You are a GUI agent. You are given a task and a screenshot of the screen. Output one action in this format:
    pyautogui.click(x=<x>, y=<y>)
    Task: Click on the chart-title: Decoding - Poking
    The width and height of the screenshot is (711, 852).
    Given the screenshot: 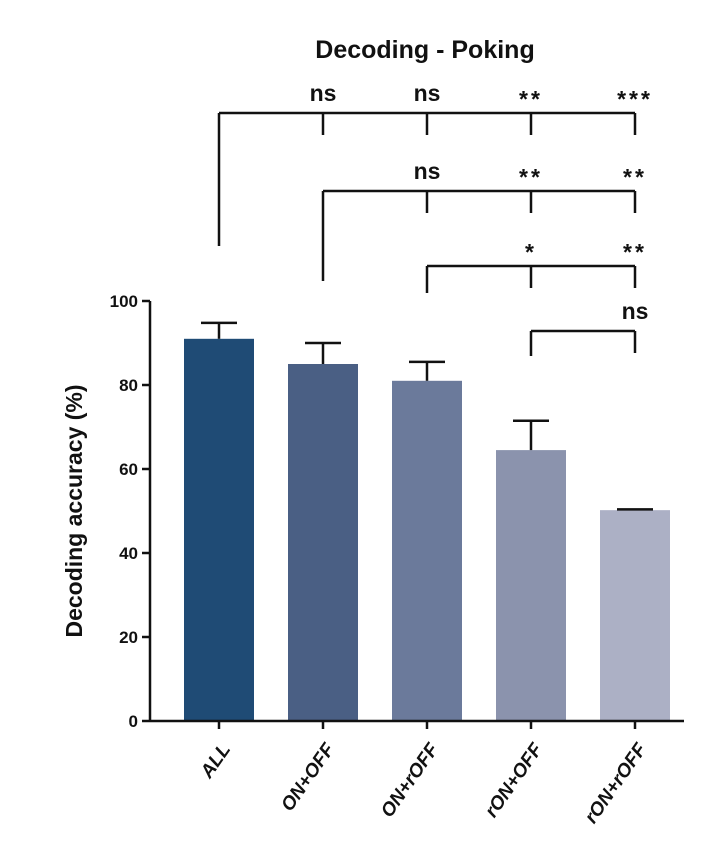 What is the action you would take?
    pyautogui.click(x=424, y=50)
    